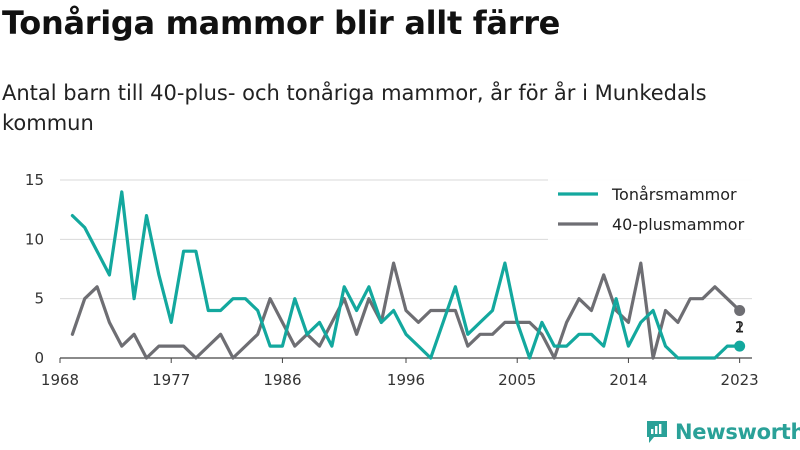 The image size is (800, 450). Describe the element at coordinates (282, 380) in the screenshot. I see `x-tick-label: 1986` at that location.